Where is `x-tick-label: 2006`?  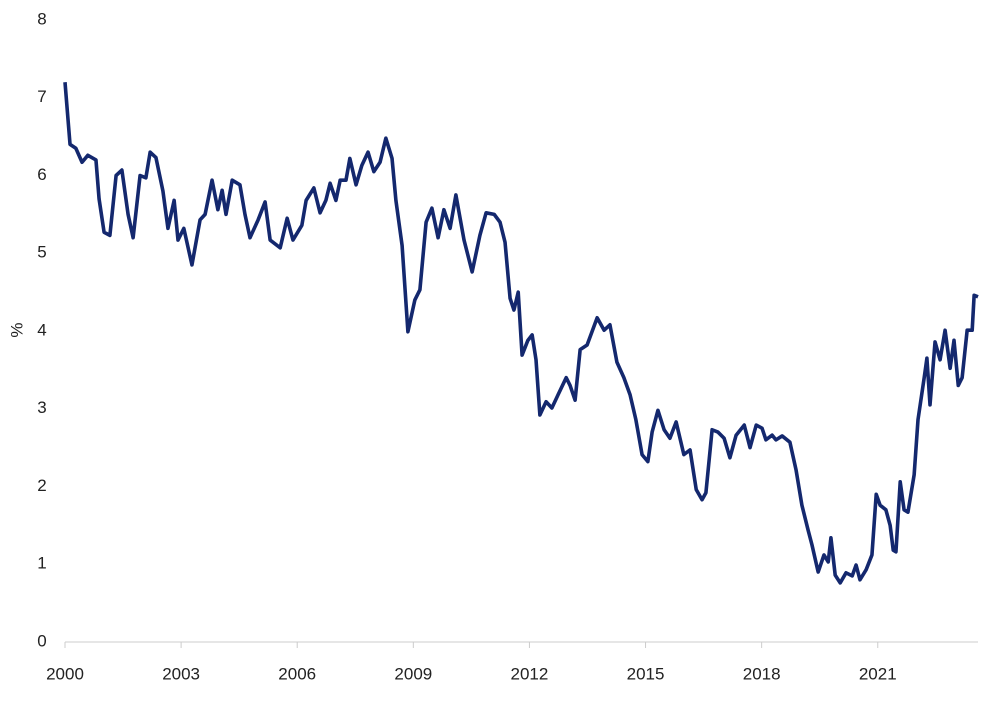
x-tick-label: 2006 is located at coordinates (297, 673).